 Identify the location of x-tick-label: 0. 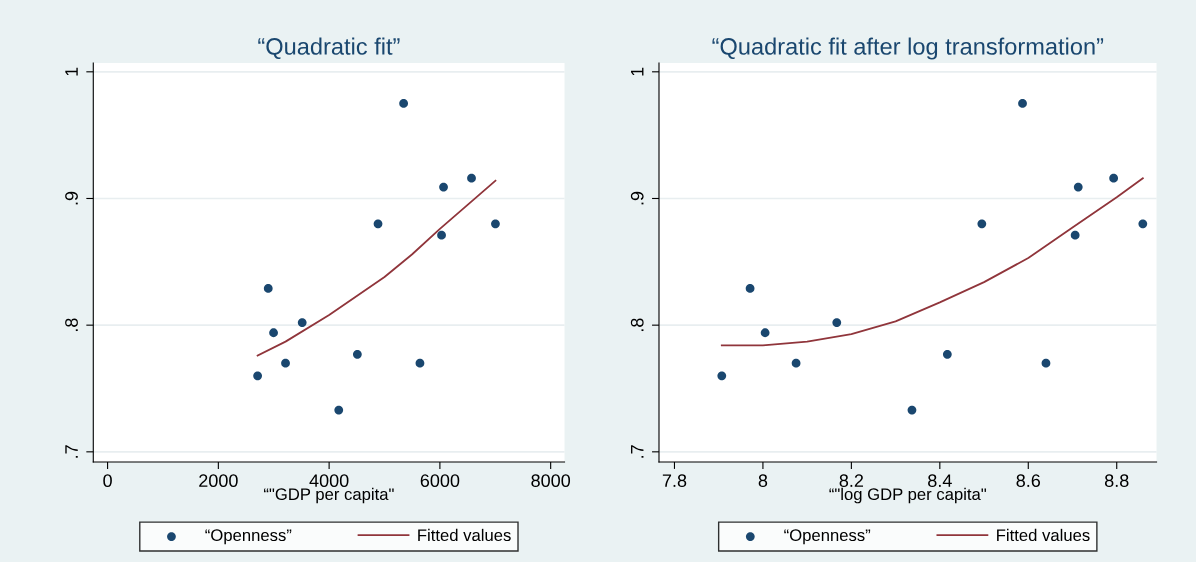
(107, 481).